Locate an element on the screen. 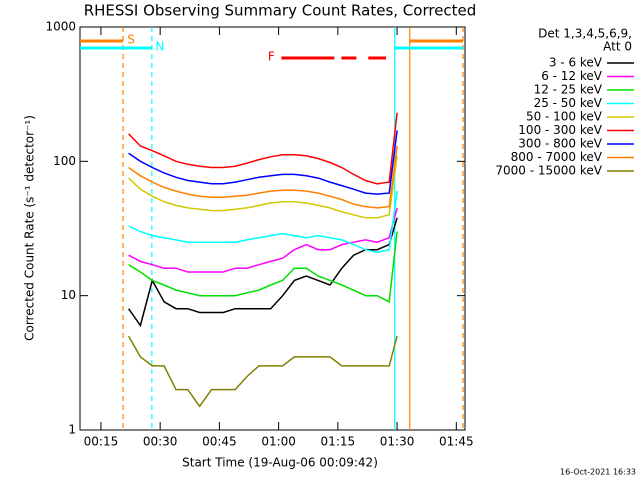 The height and width of the screenshot is (480, 640). legend-label: 100 - 300 keV is located at coordinates (560, 130).